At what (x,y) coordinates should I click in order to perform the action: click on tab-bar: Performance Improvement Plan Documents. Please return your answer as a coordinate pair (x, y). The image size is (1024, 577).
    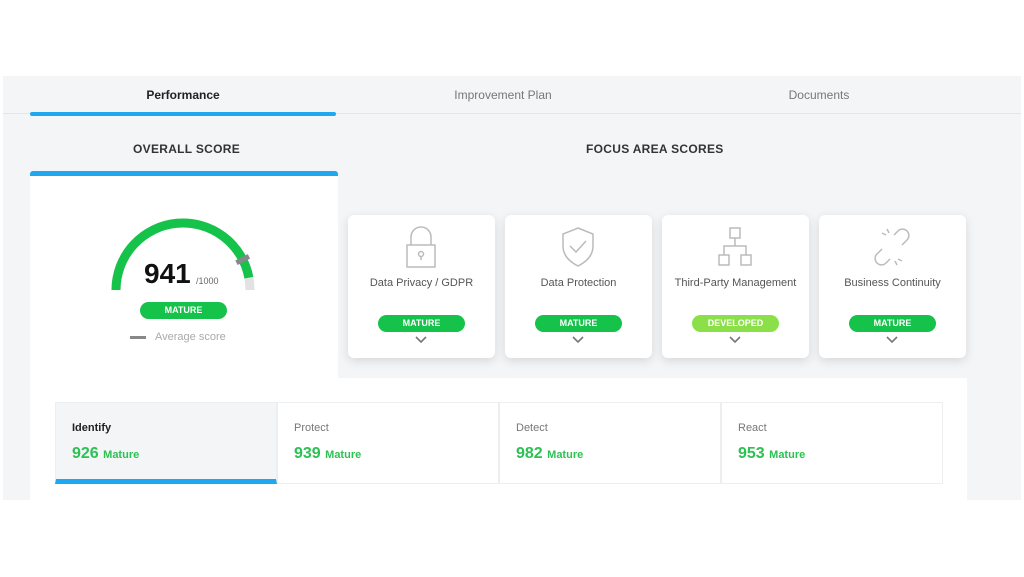
    Looking at the image, I should click on (512, 96).